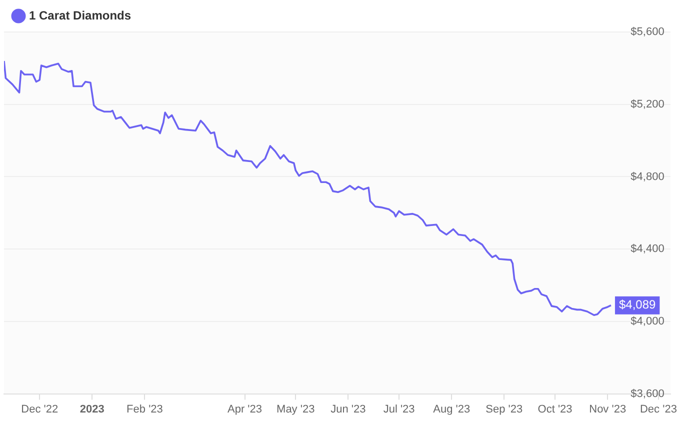  I want to click on x-tick-label: Sep '23, so click(504, 409).